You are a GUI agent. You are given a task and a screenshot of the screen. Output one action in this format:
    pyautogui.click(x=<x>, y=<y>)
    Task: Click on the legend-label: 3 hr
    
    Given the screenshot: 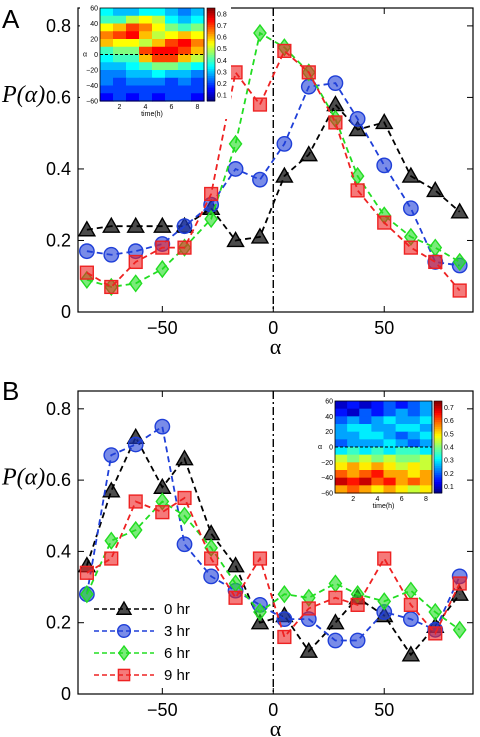 What is the action you would take?
    pyautogui.click(x=177, y=631)
    